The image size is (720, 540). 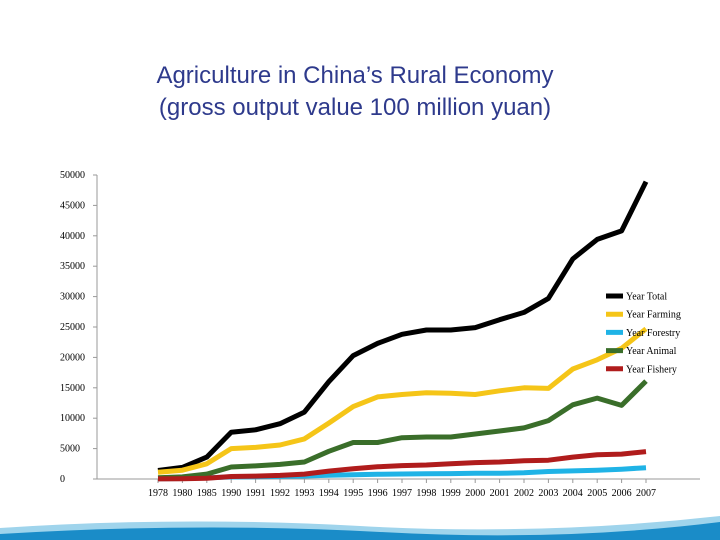 I want to click on x-tick-label: 1995, so click(x=353, y=493).